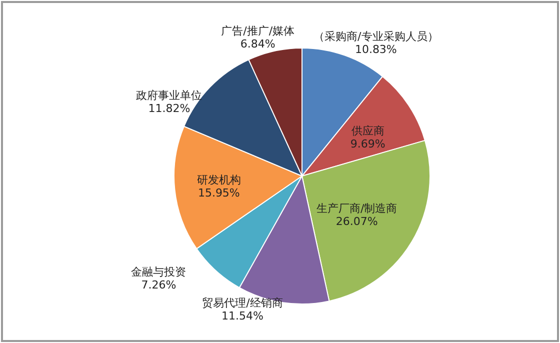 The height and width of the screenshot is (343, 560). Describe the element at coordinates (242, 303) in the screenshot. I see `slice-label: 贸易代理/经销商` at that location.